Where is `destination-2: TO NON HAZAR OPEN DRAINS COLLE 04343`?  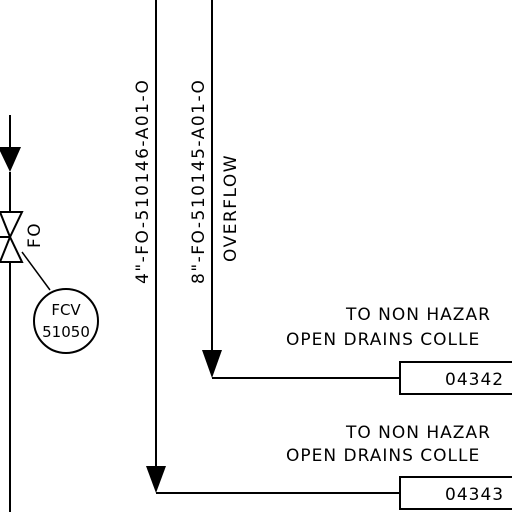 destination-2: TO NON HAZAR OPEN DRAINS COLLE 04343 is located at coordinates (399, 466).